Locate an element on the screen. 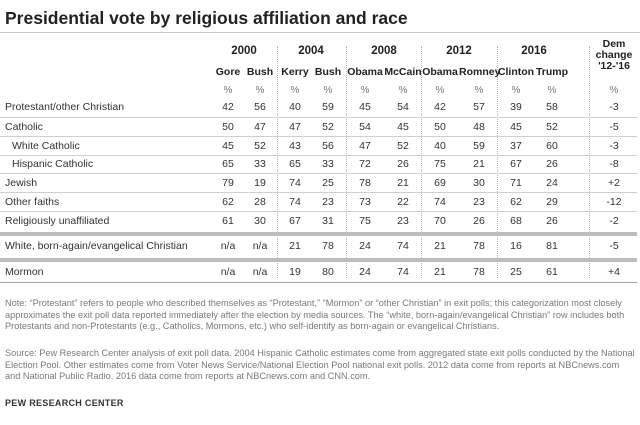 The height and width of the screenshot is (425, 640). vote-share-cell: 26 is located at coordinates (552, 221).